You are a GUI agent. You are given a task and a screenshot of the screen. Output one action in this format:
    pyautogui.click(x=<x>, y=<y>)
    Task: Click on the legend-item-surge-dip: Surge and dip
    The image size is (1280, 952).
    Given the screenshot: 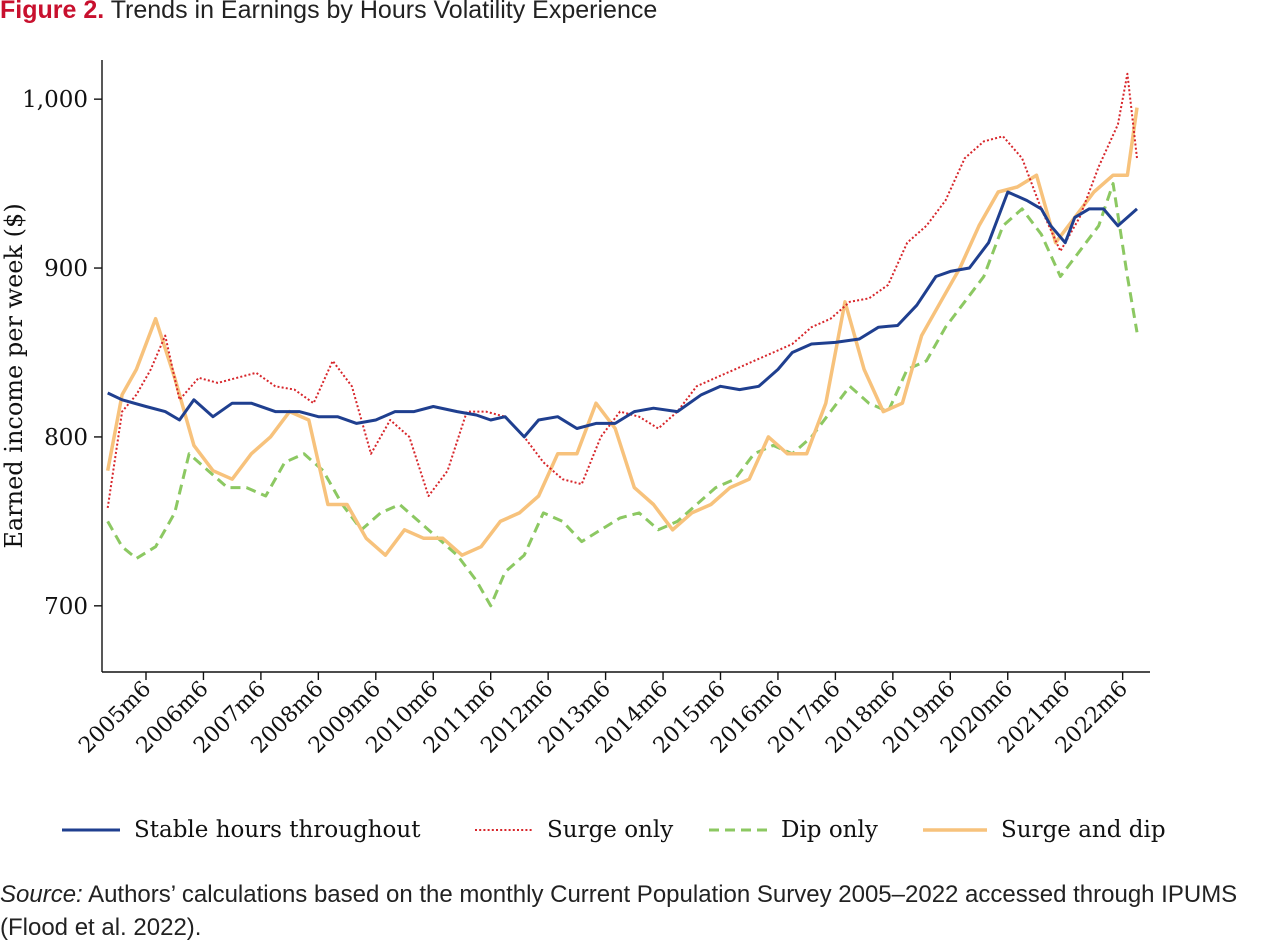 What is the action you would take?
    pyautogui.click(x=1044, y=830)
    